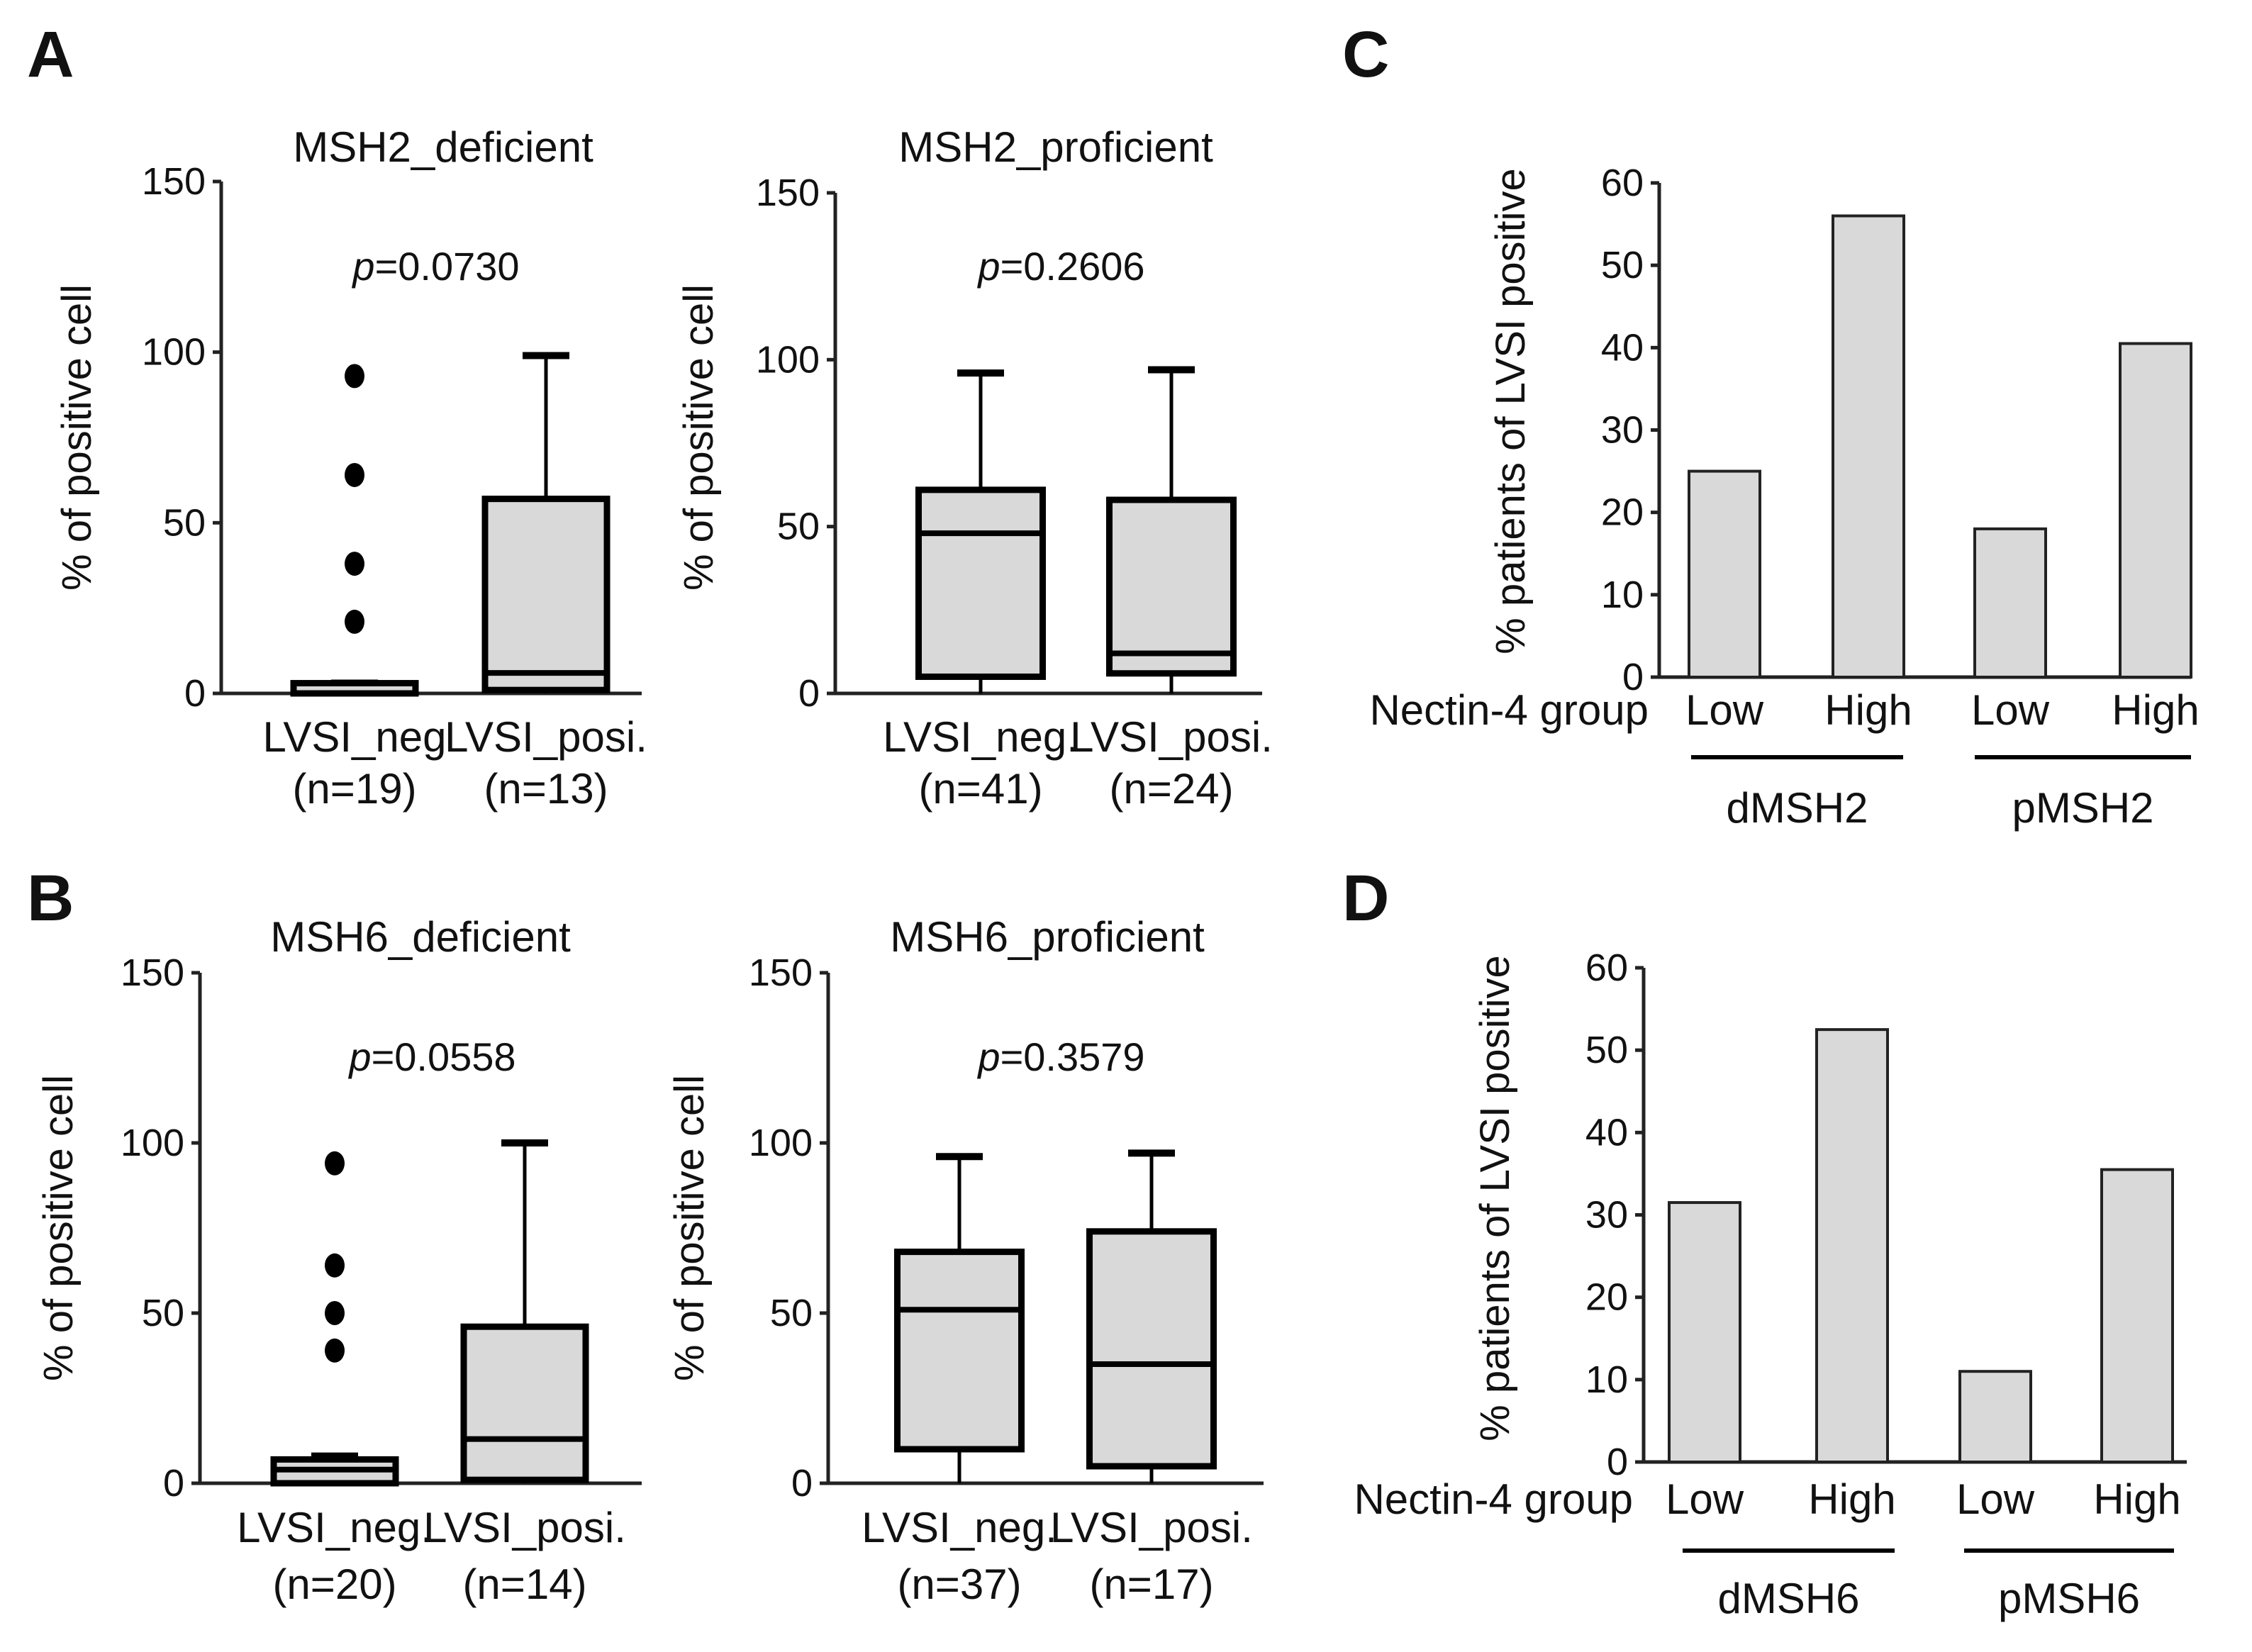 The image size is (2252, 1652). What do you see at coordinates (448, 266) in the screenshot?
I see `p-value-number: =0.0730` at bounding box center [448, 266].